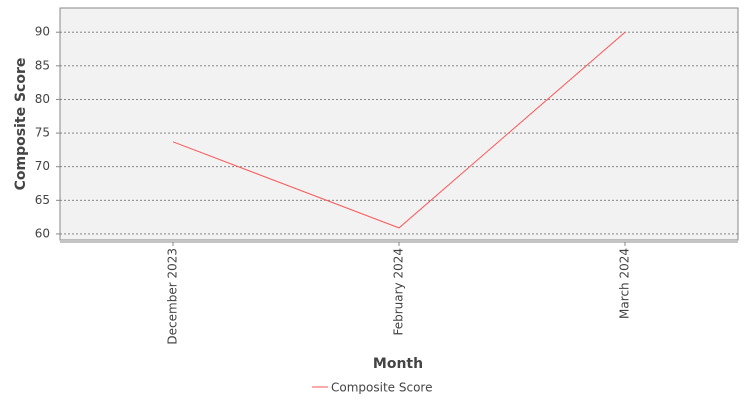  I want to click on y-tick-label: 60, so click(42, 233).